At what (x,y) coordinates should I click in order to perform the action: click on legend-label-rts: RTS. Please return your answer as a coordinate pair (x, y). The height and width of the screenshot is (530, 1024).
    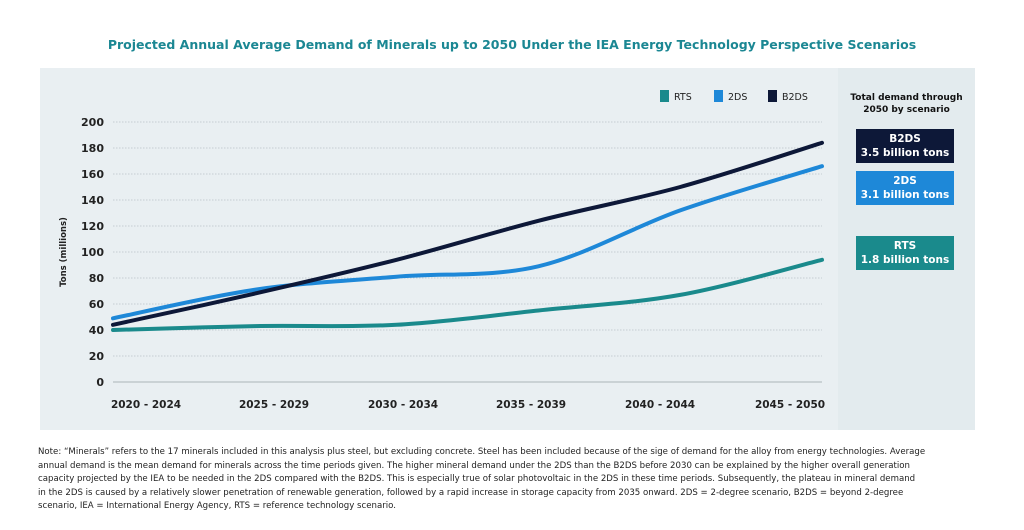
    Looking at the image, I should click on (683, 97).